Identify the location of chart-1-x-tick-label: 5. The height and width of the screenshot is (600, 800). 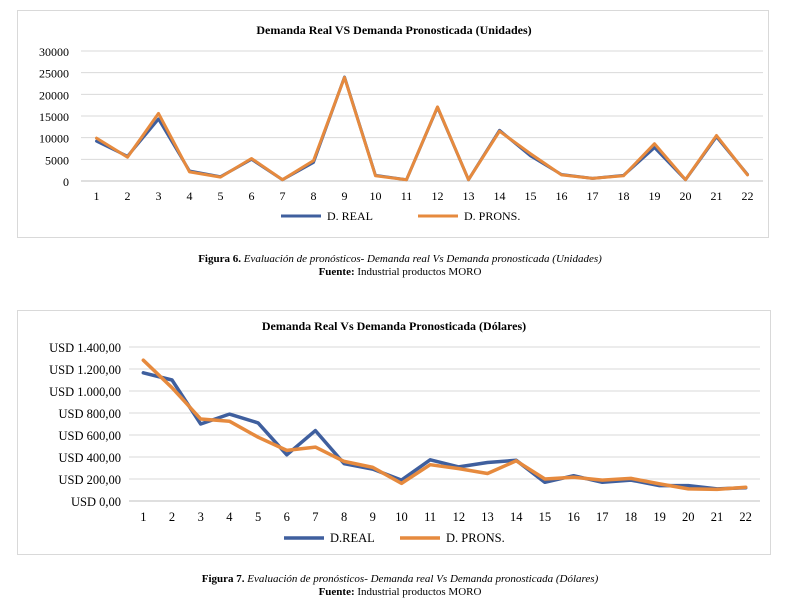
(221, 196).